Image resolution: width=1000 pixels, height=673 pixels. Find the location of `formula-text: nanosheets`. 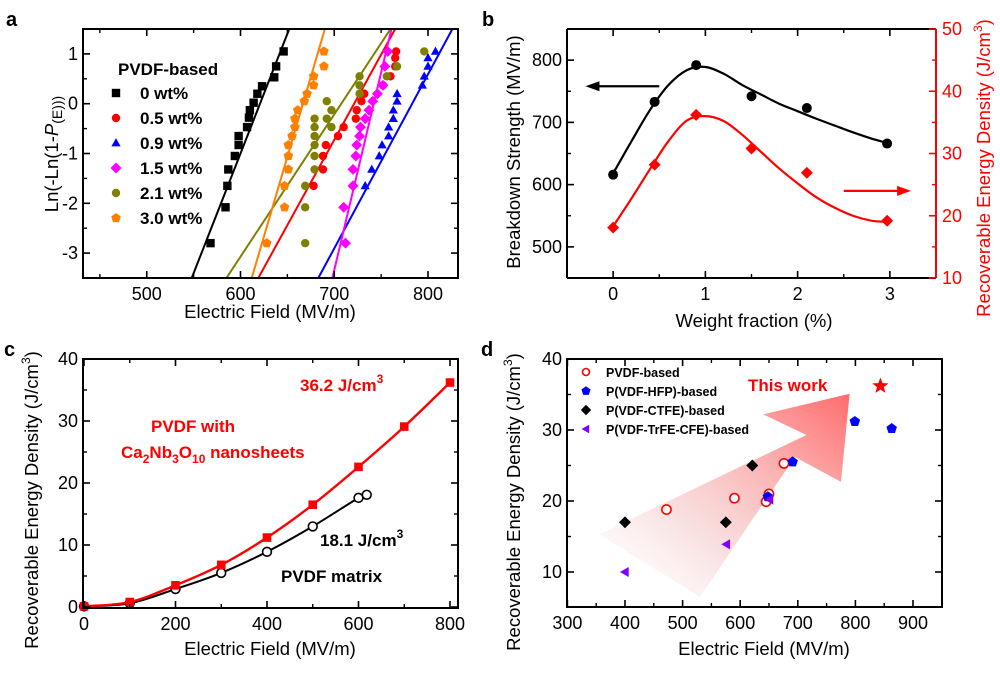

formula-text: nanosheets is located at coordinates (254, 452).